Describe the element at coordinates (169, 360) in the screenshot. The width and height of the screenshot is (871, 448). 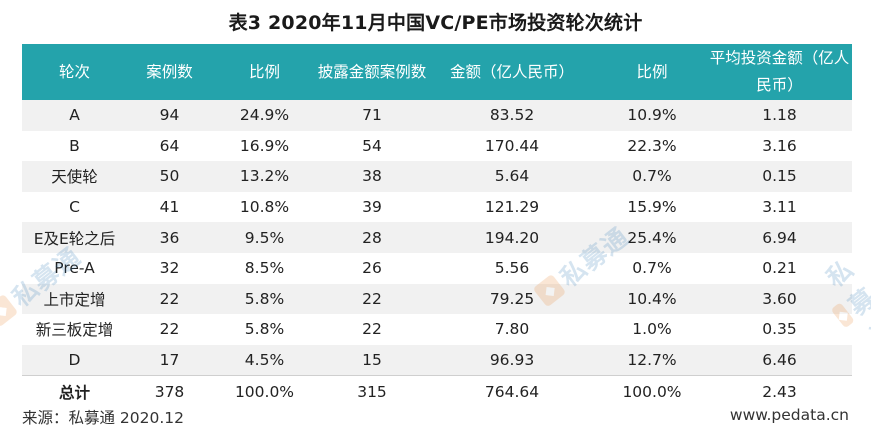
I see `cell-deal-count: 17` at that location.